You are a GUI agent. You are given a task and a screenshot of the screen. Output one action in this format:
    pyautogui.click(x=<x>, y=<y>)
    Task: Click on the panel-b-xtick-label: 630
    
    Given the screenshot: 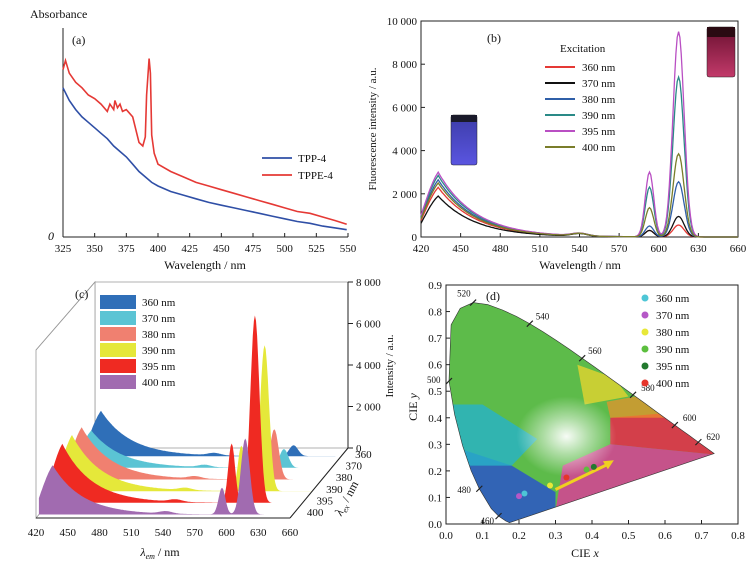 What is the action you would take?
    pyautogui.click(x=698, y=249)
    